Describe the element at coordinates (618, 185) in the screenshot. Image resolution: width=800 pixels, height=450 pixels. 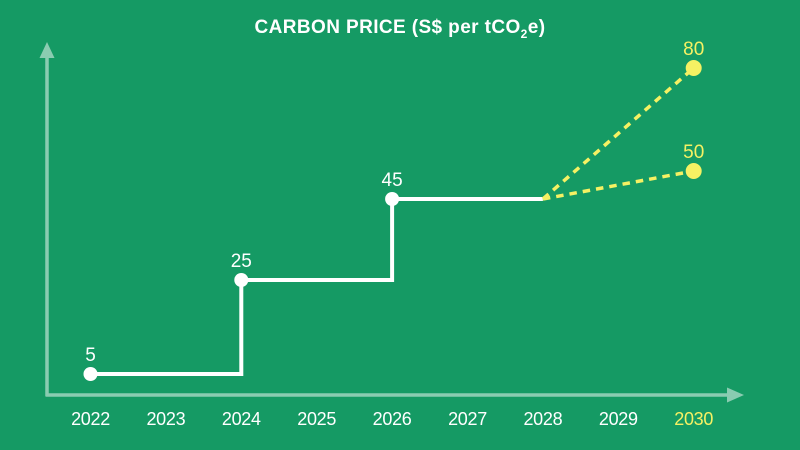
I see `series-projection-low-line` at that location.